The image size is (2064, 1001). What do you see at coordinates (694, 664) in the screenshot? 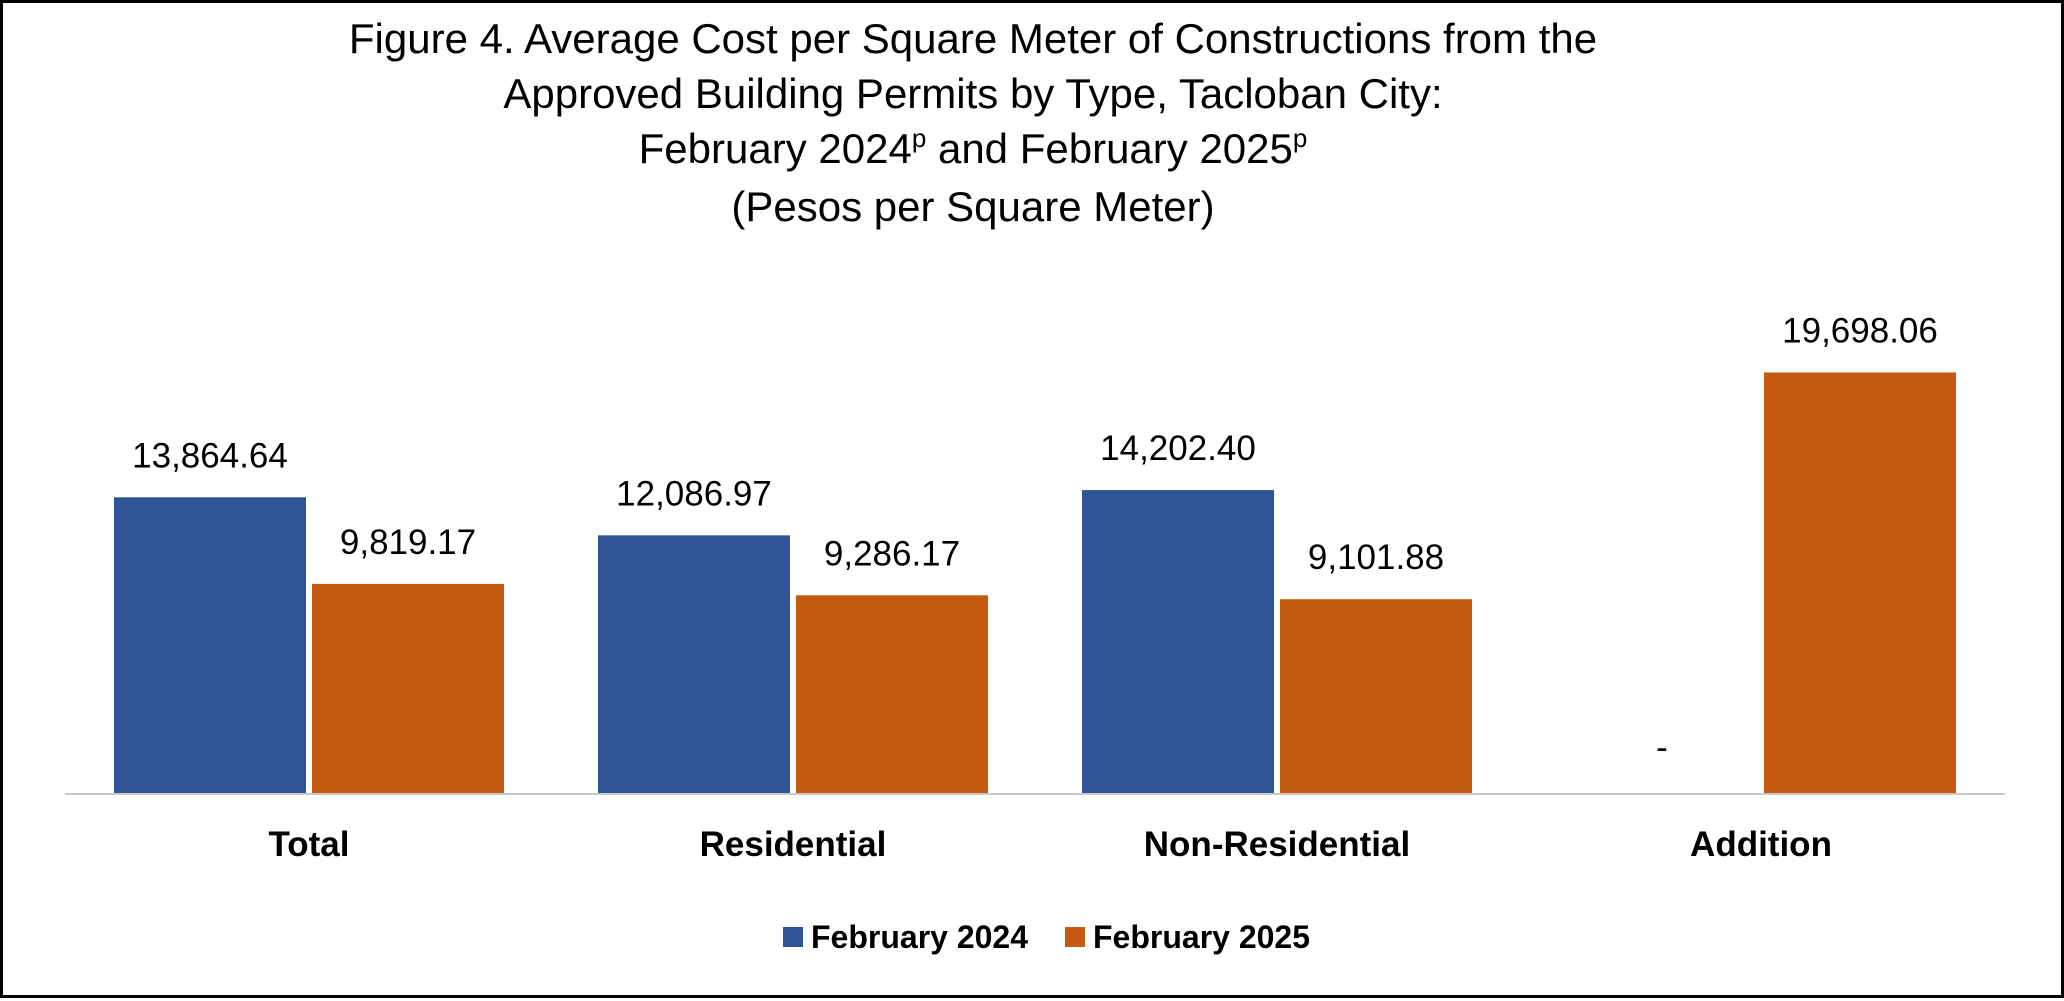
I see `bar-residential-2024` at bounding box center [694, 664].